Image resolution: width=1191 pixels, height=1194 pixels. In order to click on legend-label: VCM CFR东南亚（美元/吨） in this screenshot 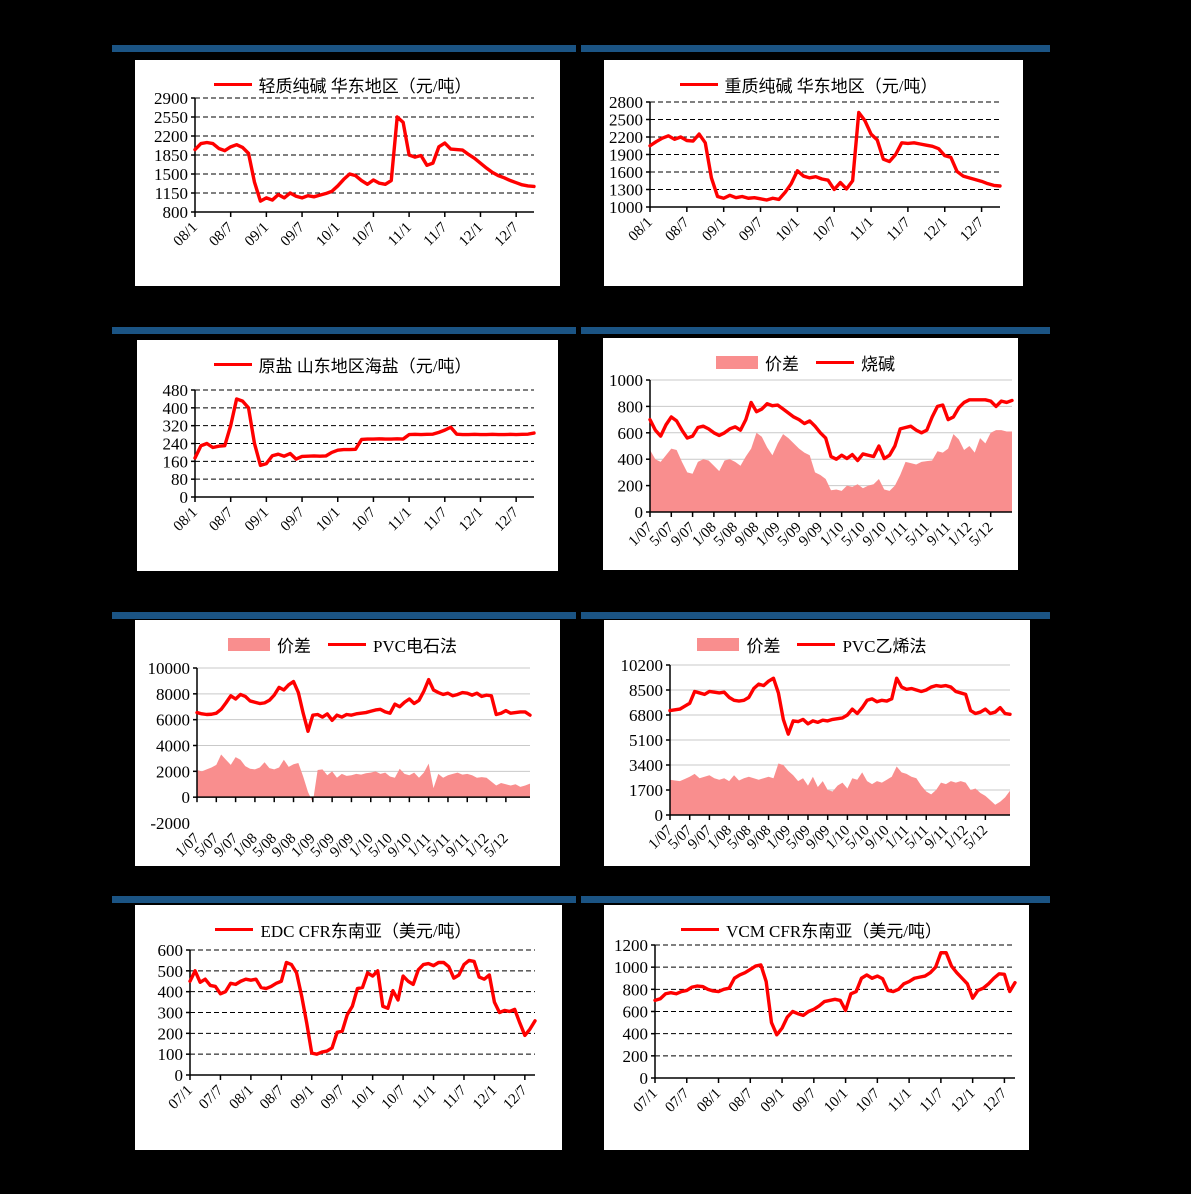, I will do `click(834, 931)`.